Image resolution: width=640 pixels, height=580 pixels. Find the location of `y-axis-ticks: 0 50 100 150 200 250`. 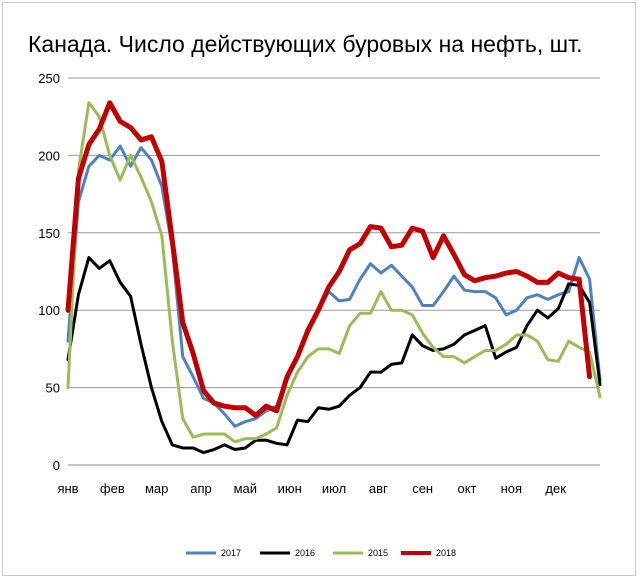

y-axis-ticks: 0 50 100 150 200 250 is located at coordinates (49, 272).